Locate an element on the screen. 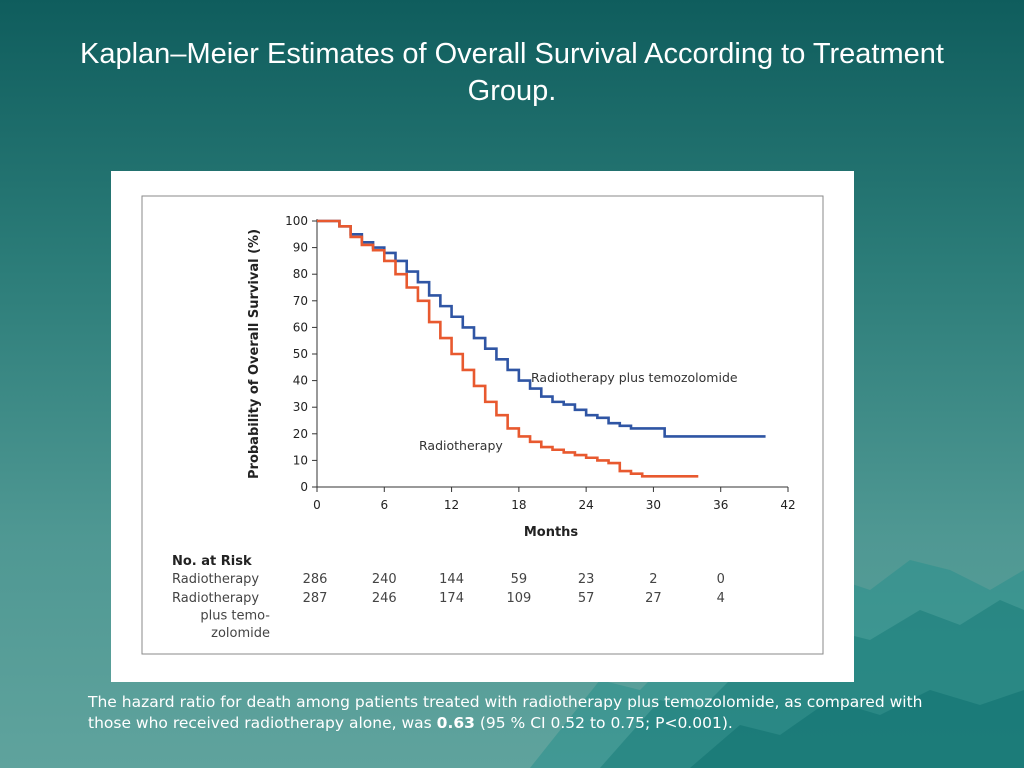 The width and height of the screenshot is (1024, 768). risk-value: 57 is located at coordinates (586, 598).